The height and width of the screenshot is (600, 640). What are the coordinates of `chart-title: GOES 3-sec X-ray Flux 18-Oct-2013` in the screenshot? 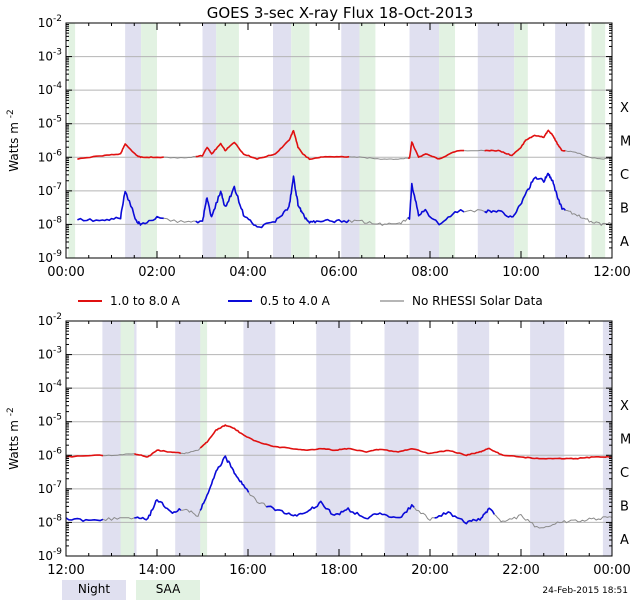 It's located at (340, 13).